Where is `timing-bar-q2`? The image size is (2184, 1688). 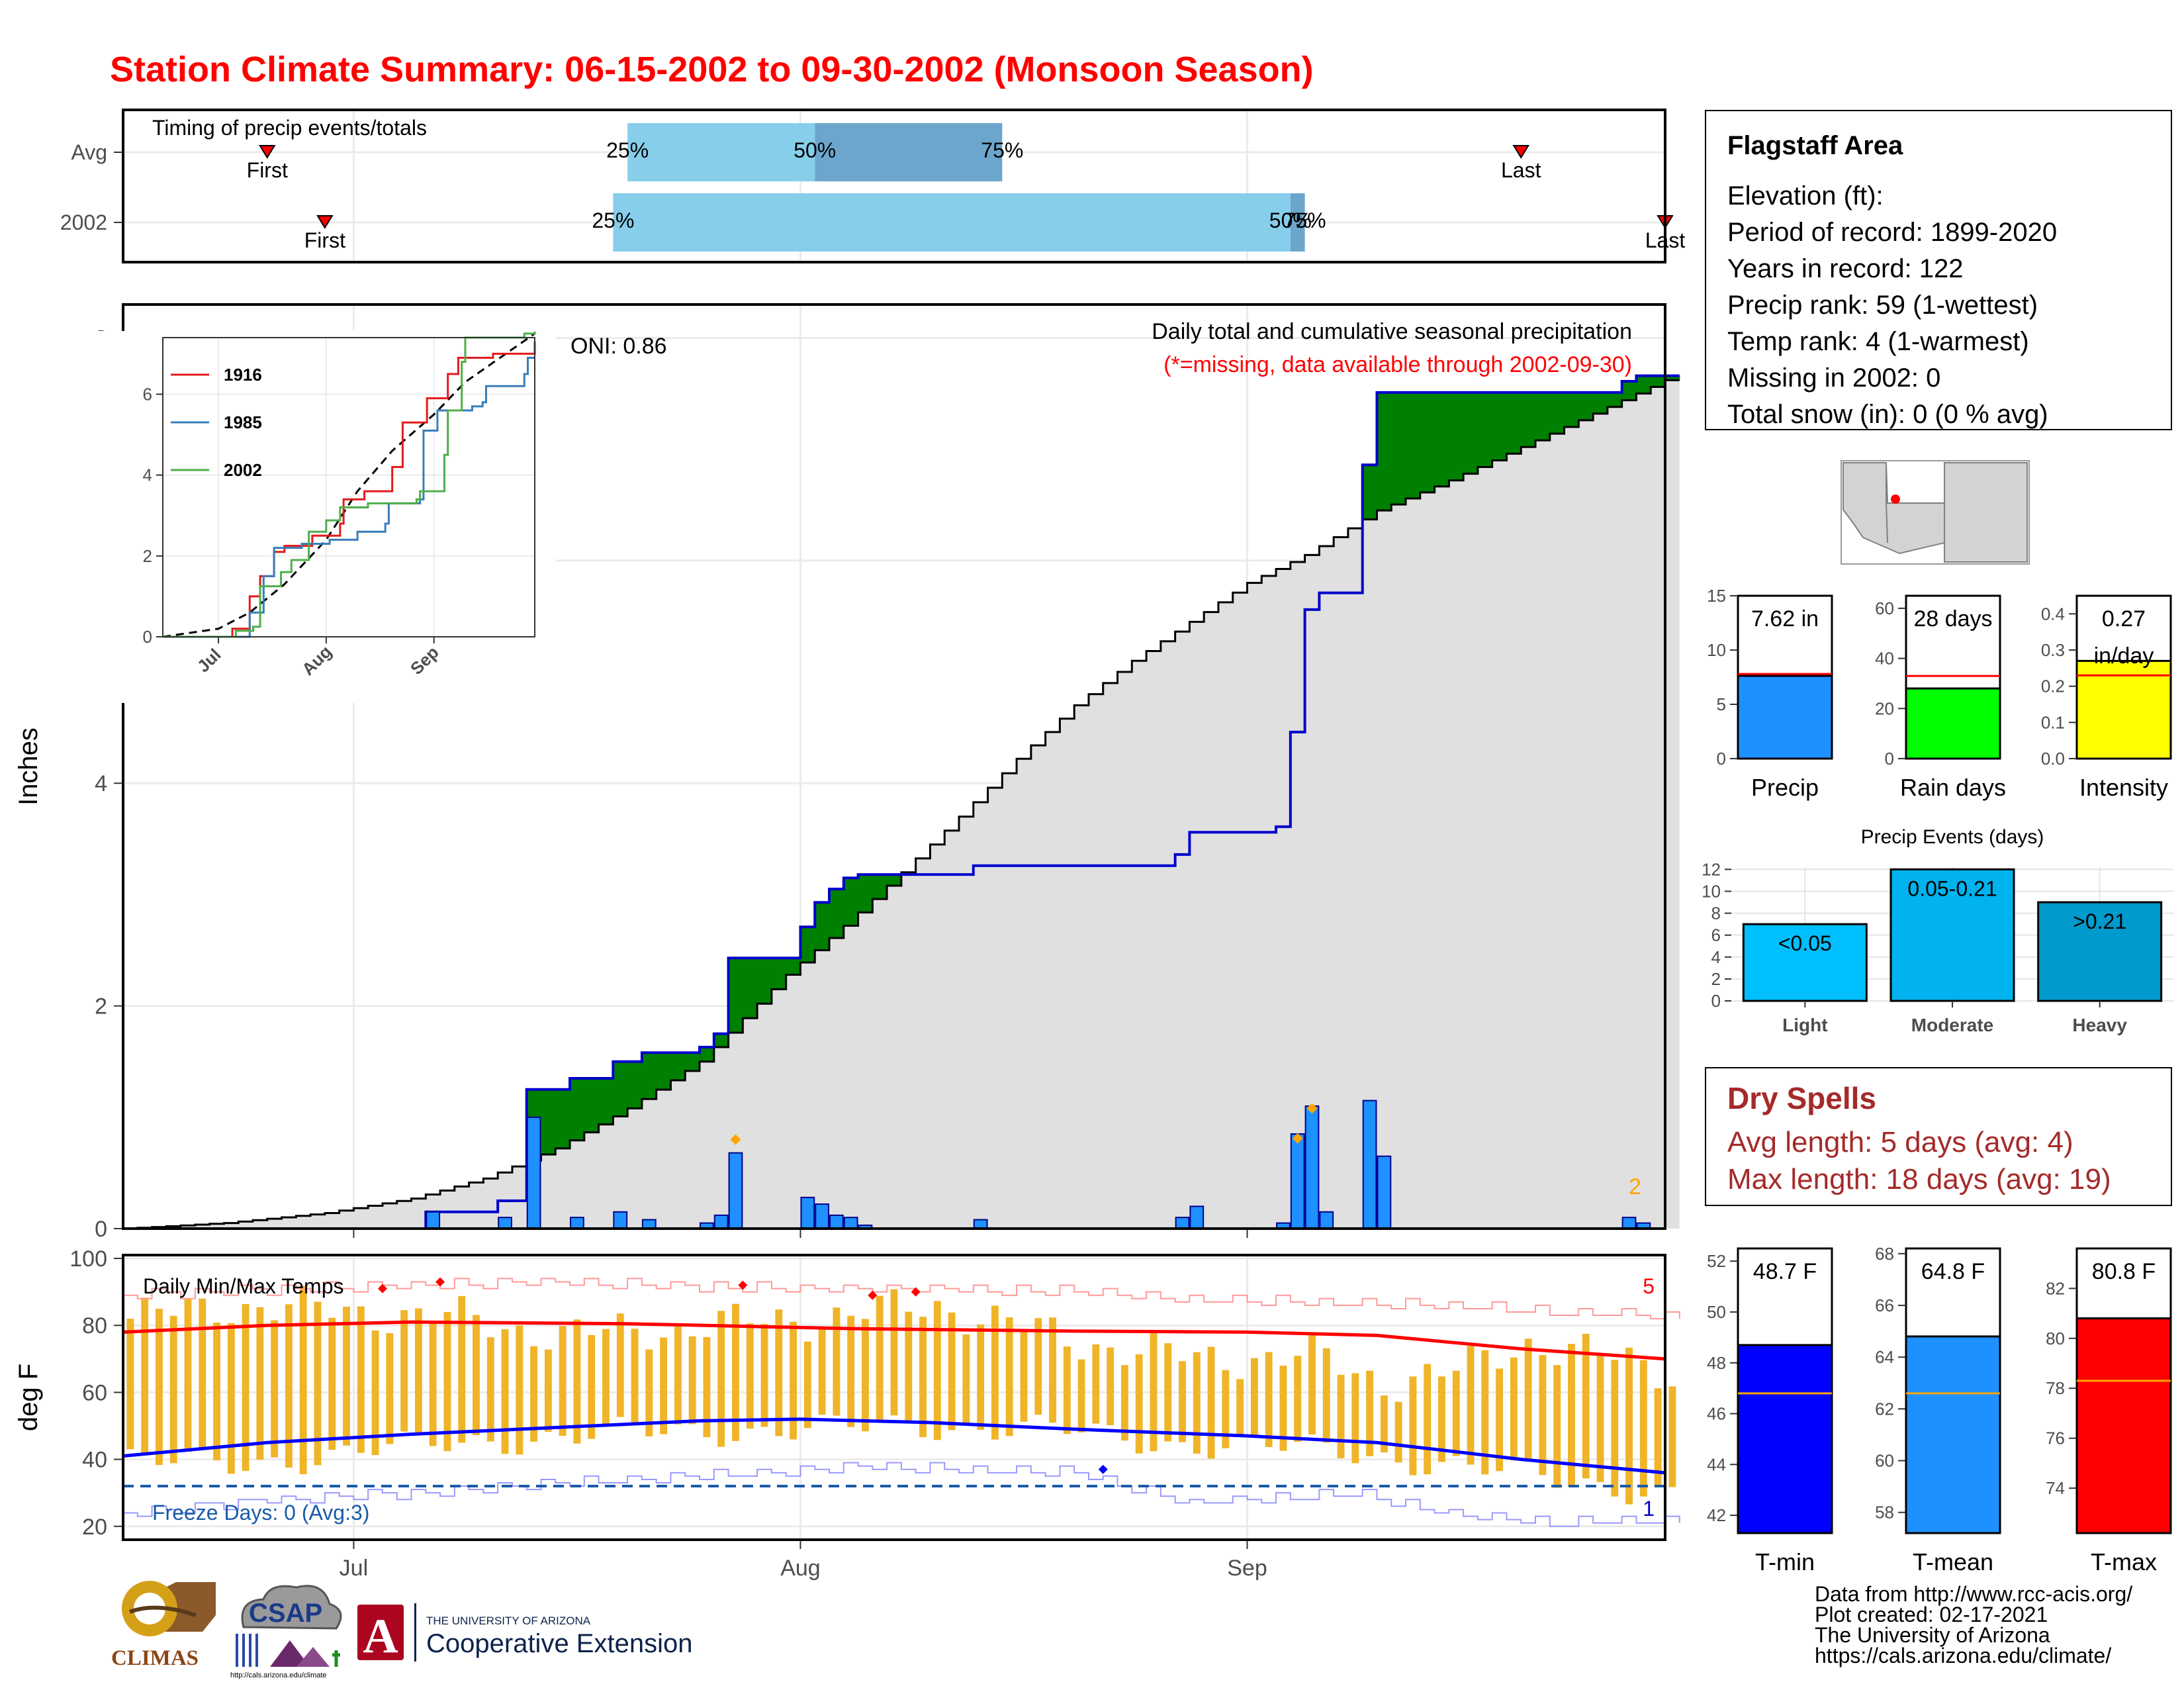 timing-bar-q2 is located at coordinates (909, 152).